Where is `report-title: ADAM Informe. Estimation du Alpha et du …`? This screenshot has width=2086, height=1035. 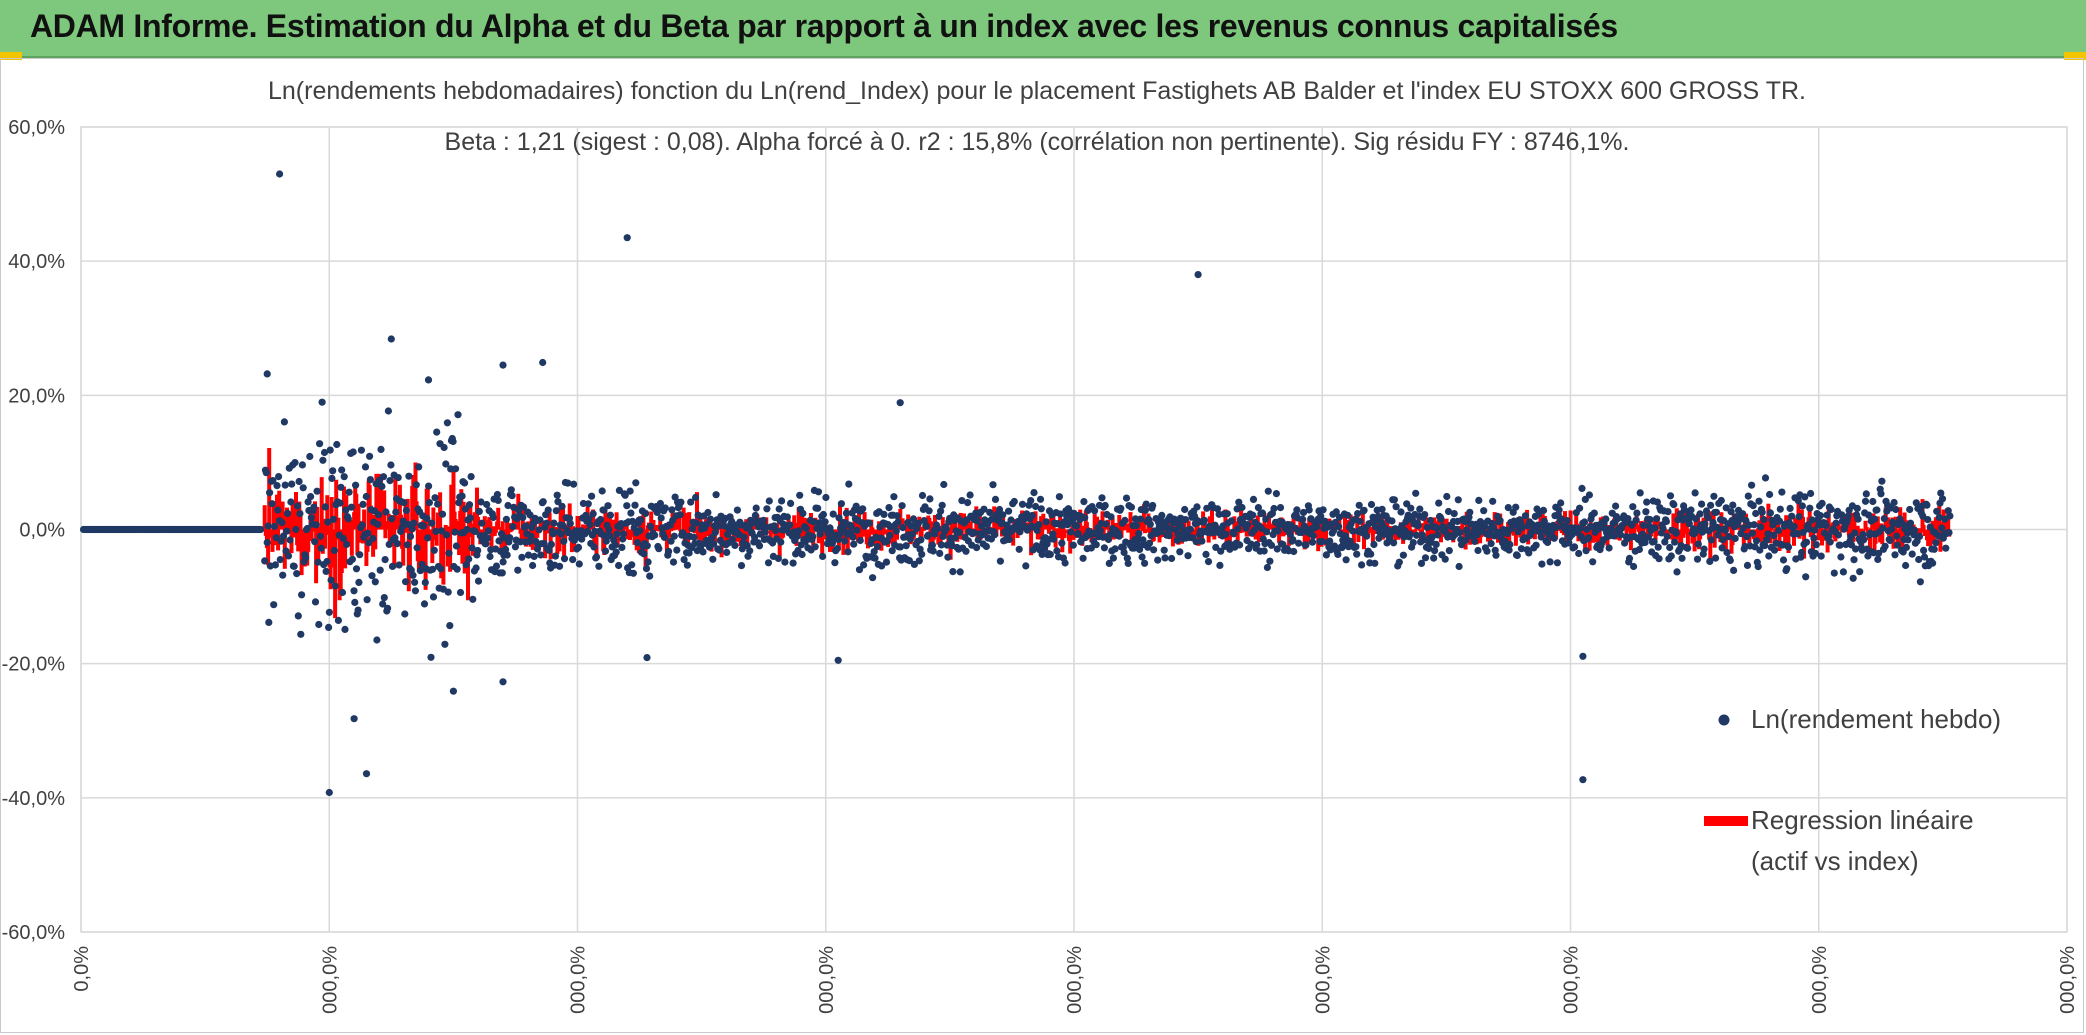
report-title: ADAM Informe. Estimation du Alpha et du … is located at coordinates (824, 26).